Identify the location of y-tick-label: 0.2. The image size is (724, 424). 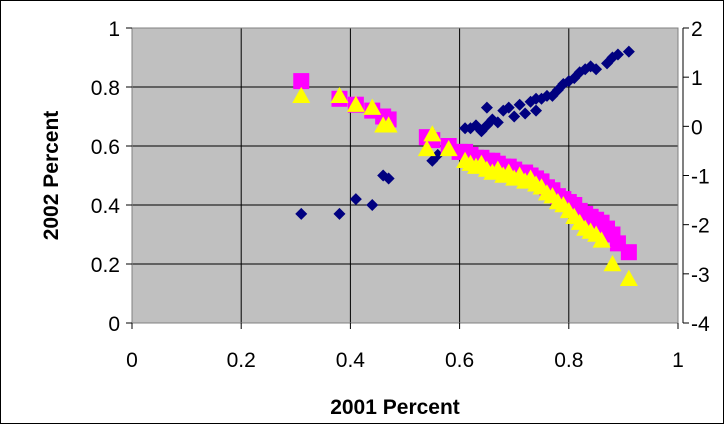
(105, 265).